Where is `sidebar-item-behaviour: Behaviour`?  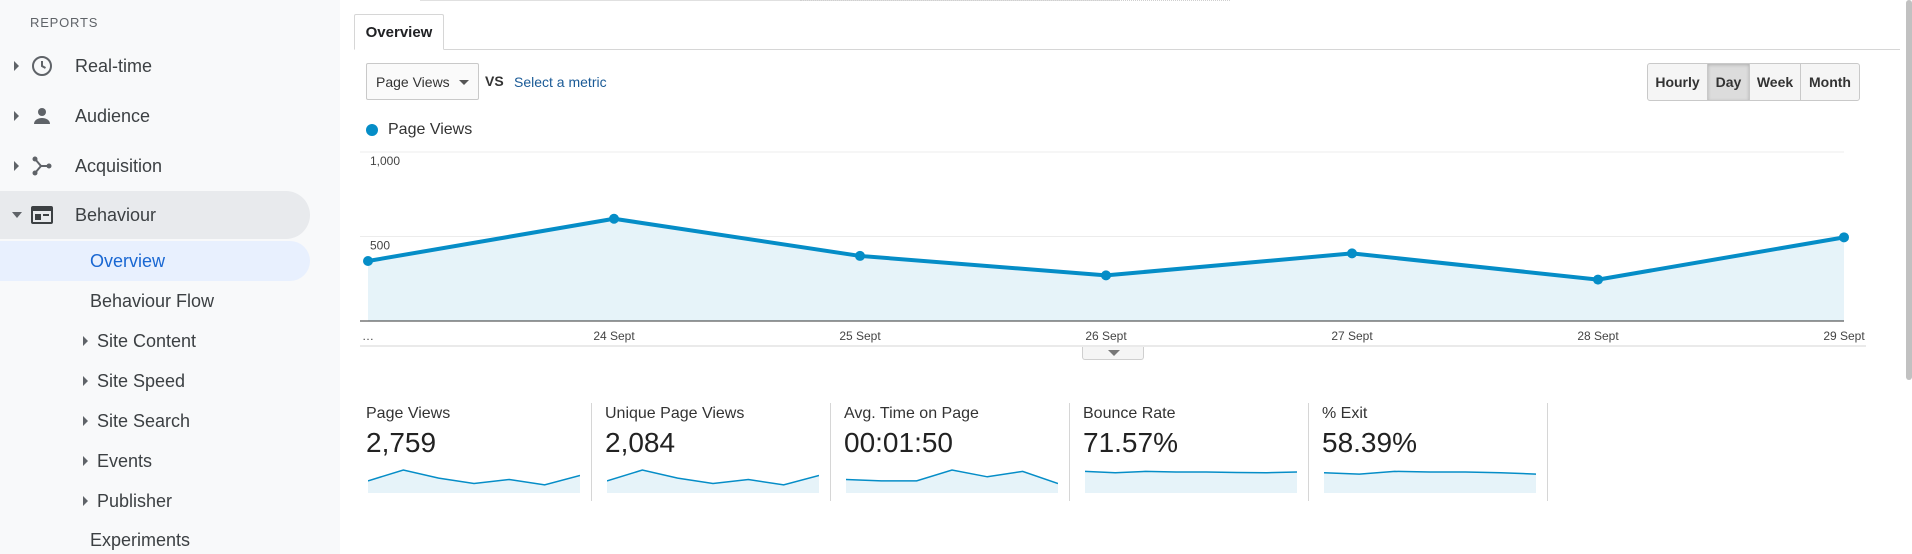 sidebar-item-behaviour: Behaviour is located at coordinates (155, 215).